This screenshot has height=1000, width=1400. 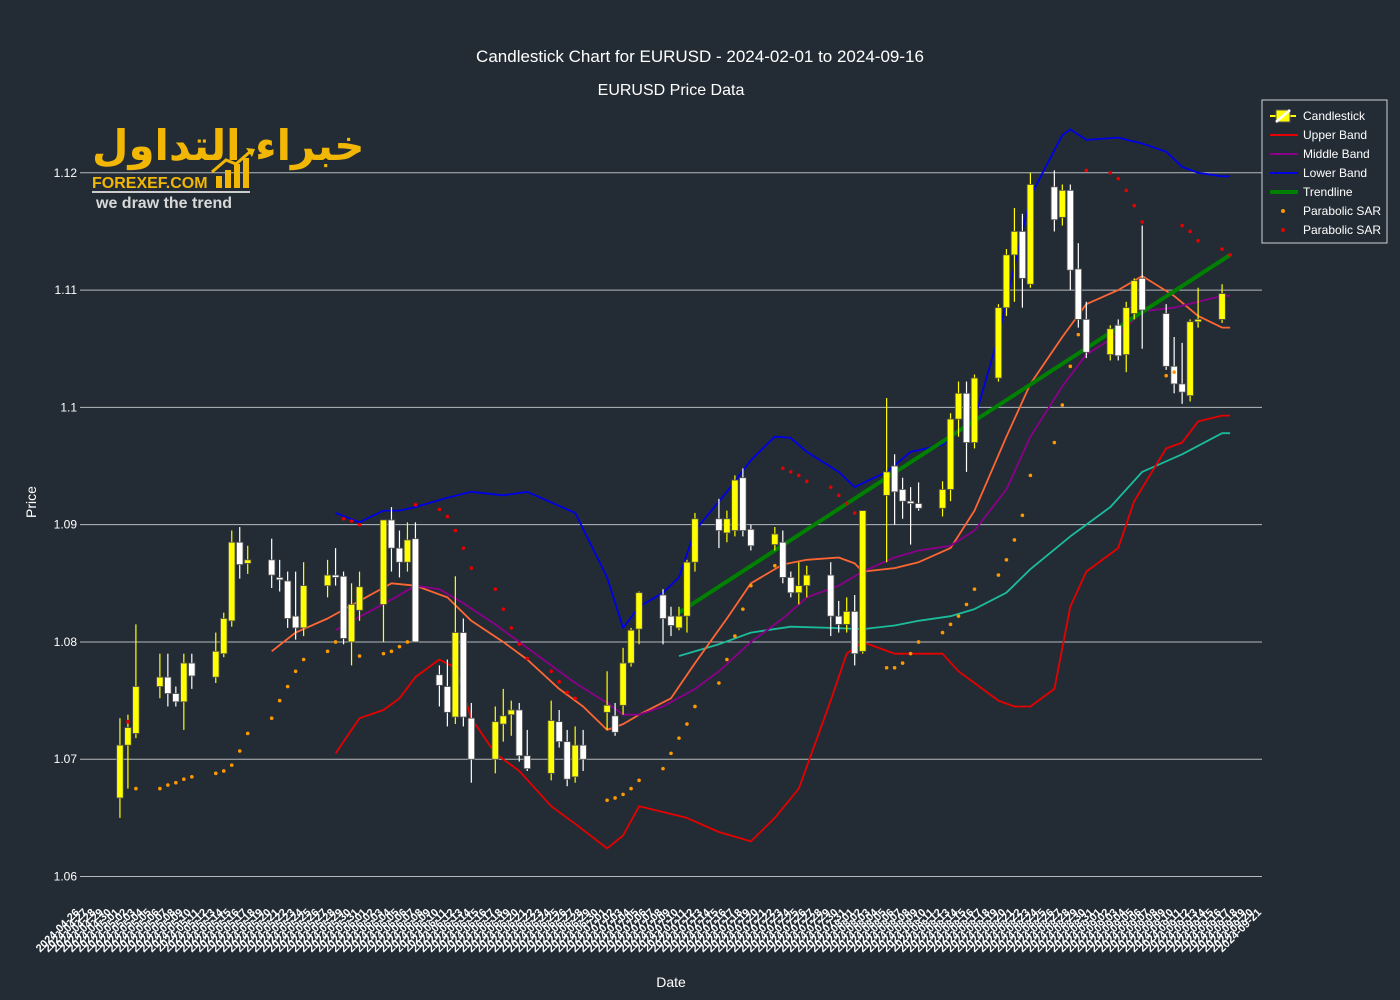 I want to click on logo-chart-icon, so click(x=233, y=168).